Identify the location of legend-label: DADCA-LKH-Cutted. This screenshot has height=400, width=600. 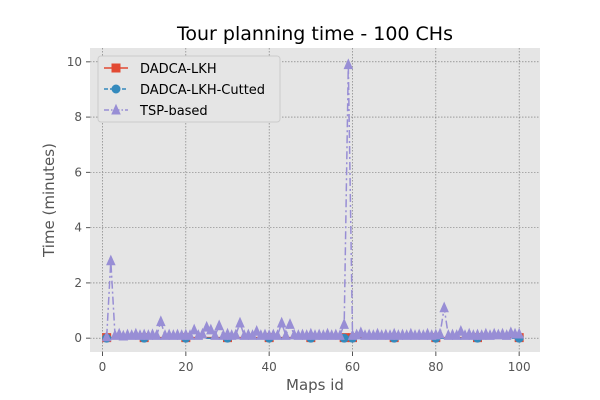
(202, 90).